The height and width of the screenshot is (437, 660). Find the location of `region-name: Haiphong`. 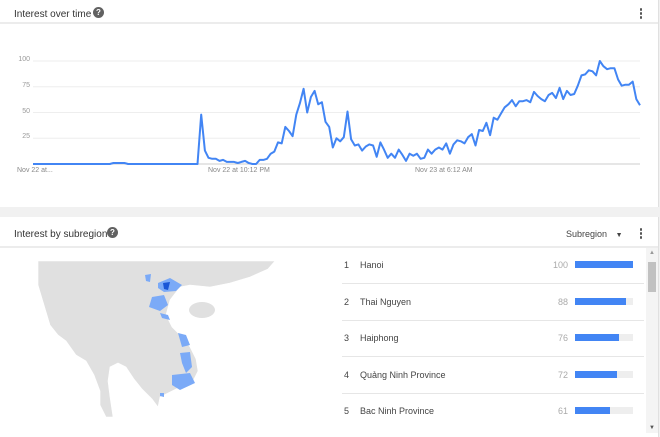

region-name: Haiphong is located at coordinates (379, 338).